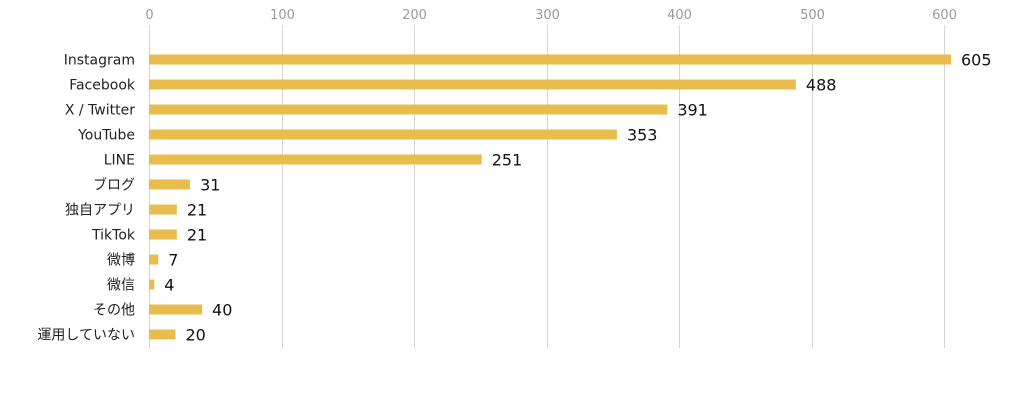 This screenshot has height=405, width=1024. What do you see at coordinates (169, 285) in the screenshot?
I see `value-label-10: 4` at bounding box center [169, 285].